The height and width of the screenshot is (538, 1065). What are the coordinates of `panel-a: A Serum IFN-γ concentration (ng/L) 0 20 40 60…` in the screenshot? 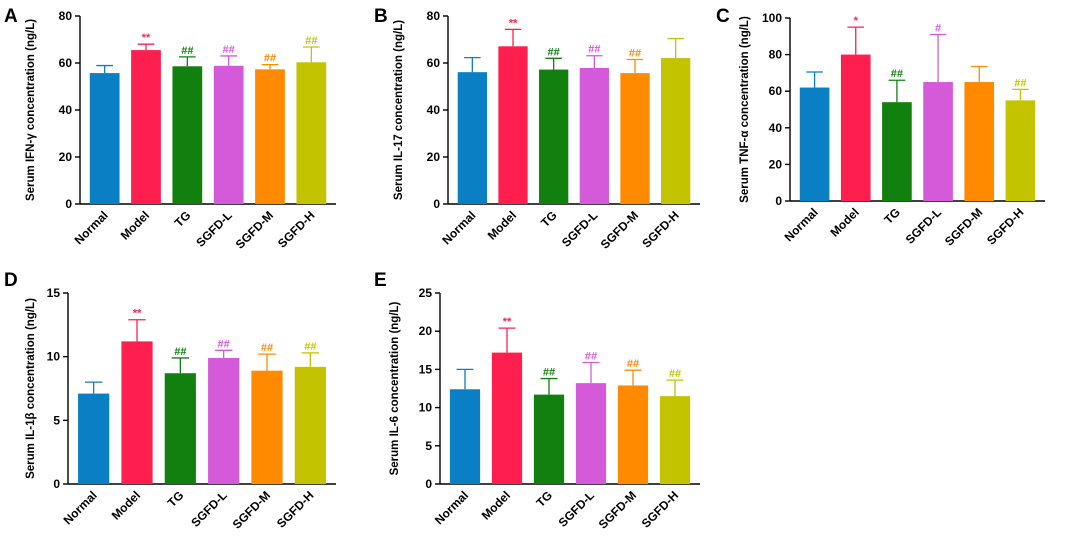 It's located at (170, 129).